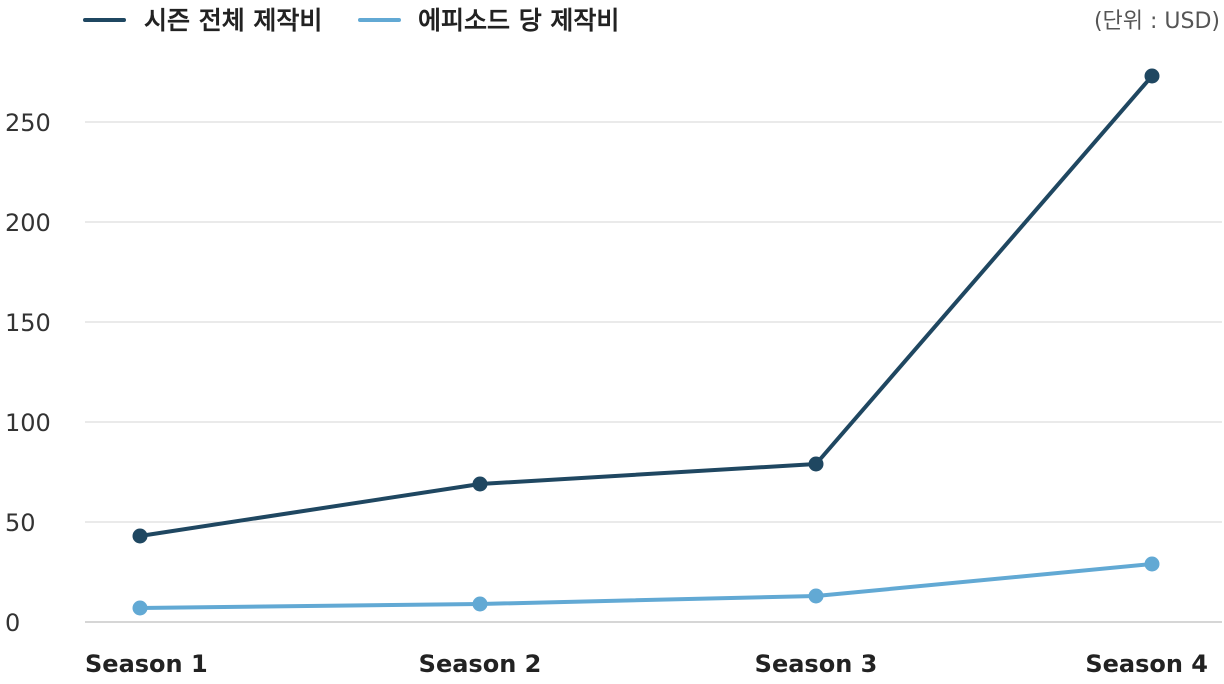  I want to click on y-tick-label: 50, so click(20, 523).